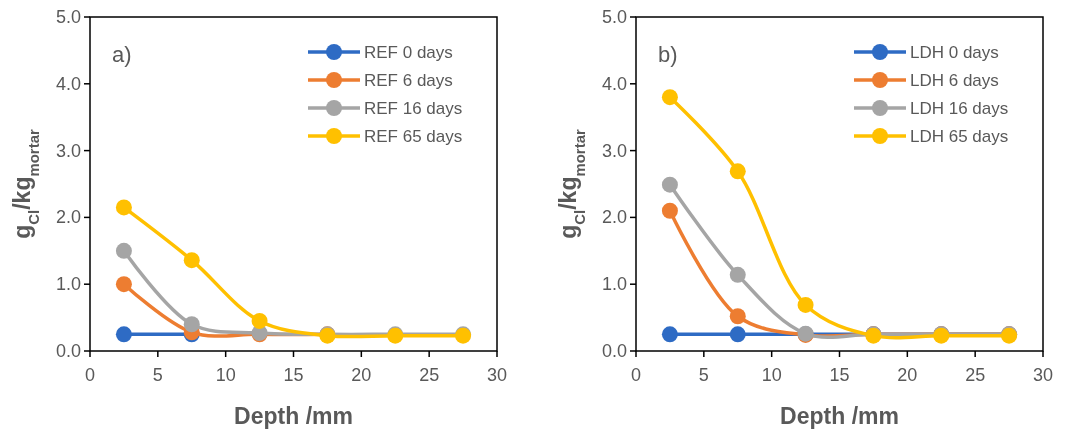 Image resolution: width=1071 pixels, height=438 pixels. What do you see at coordinates (954, 80) in the screenshot?
I see `legend-label: LDH 6 days` at bounding box center [954, 80].